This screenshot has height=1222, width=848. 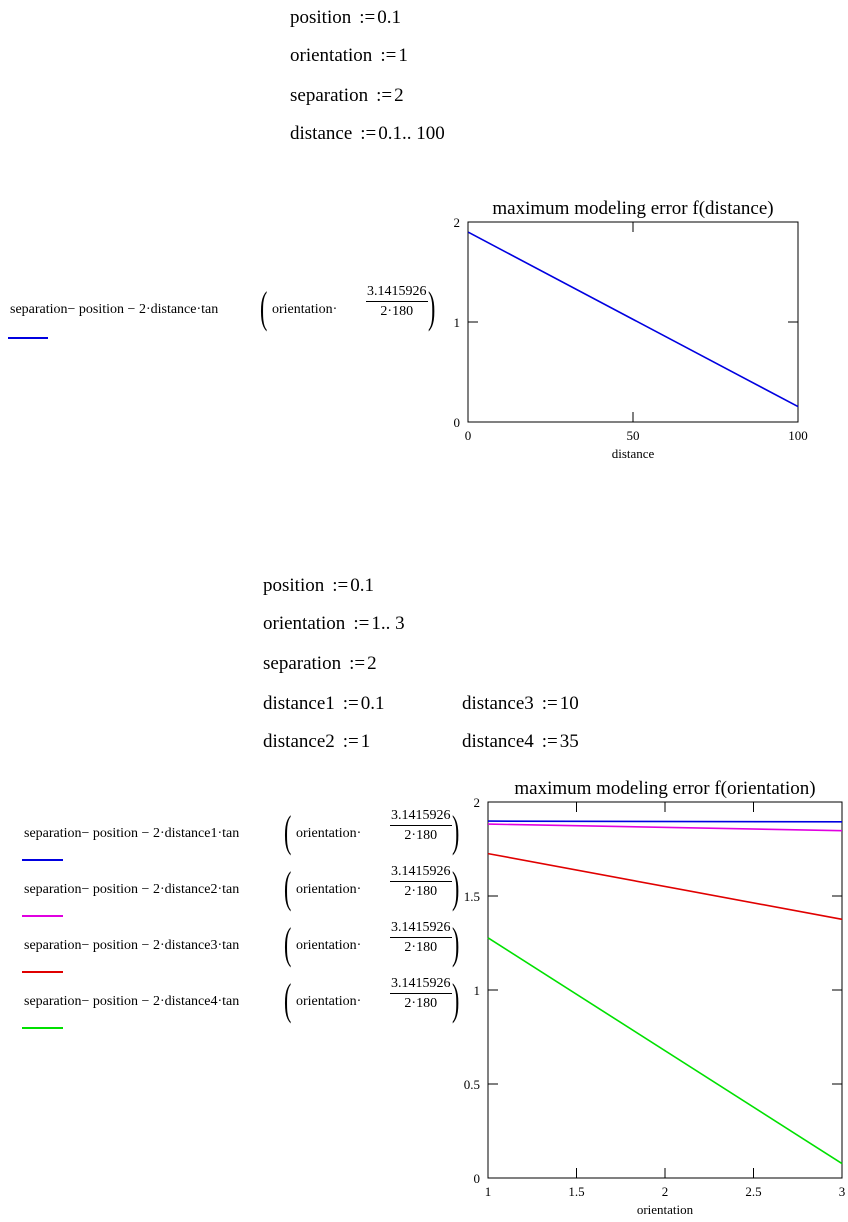 I want to click on legend-line-magenta, so click(x=42, y=916).